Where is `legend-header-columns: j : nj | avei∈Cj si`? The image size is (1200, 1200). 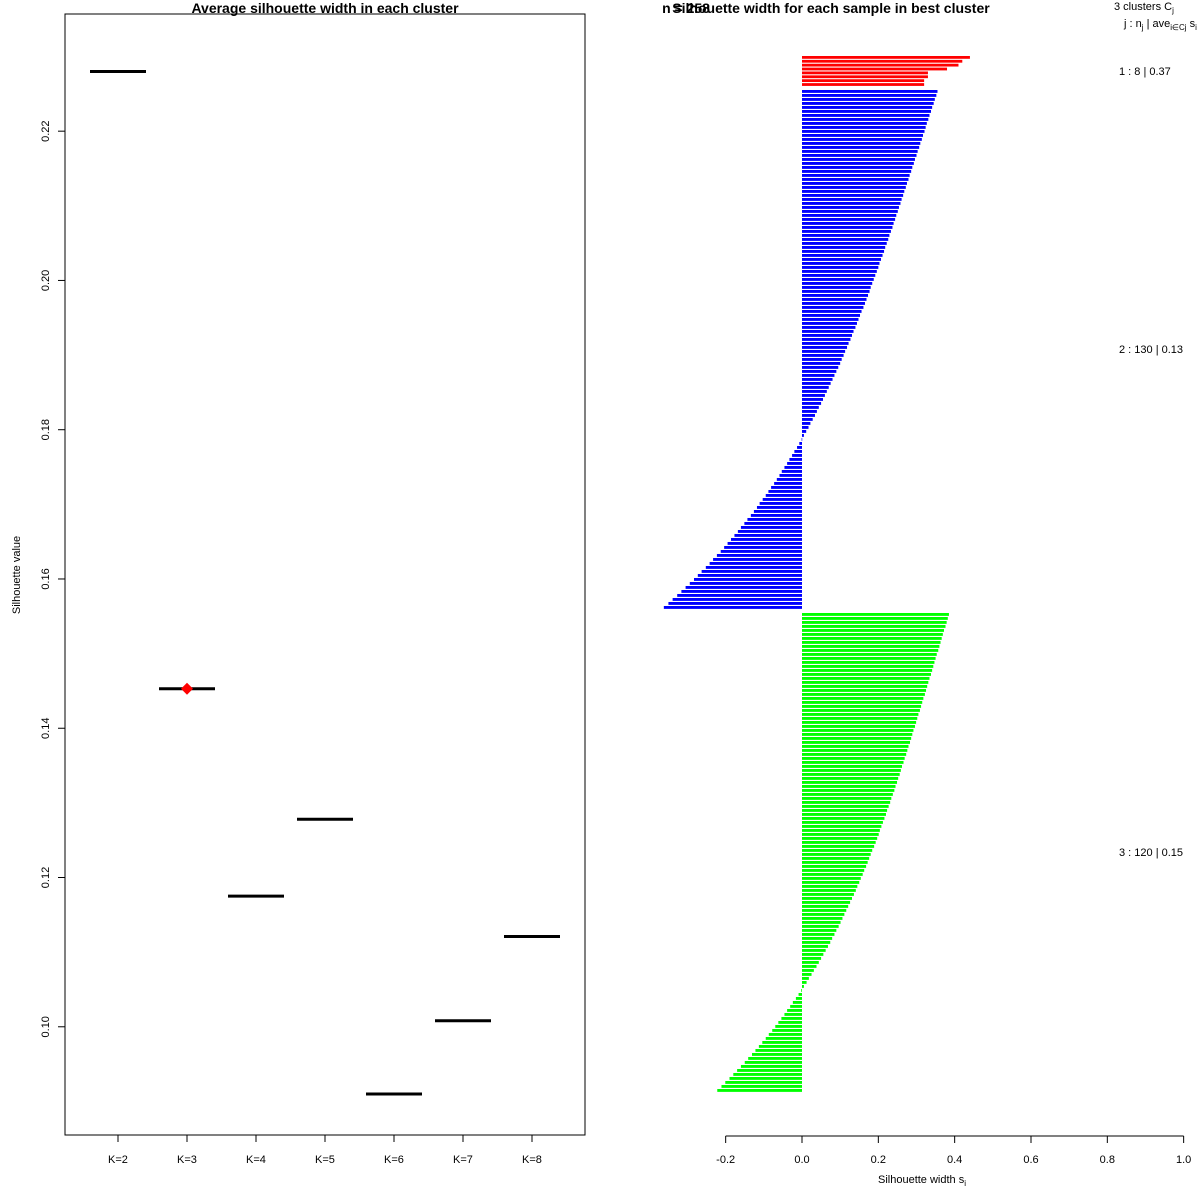
legend-header-columns: j : nj | avei∈Cj si is located at coordinates (1160, 25).